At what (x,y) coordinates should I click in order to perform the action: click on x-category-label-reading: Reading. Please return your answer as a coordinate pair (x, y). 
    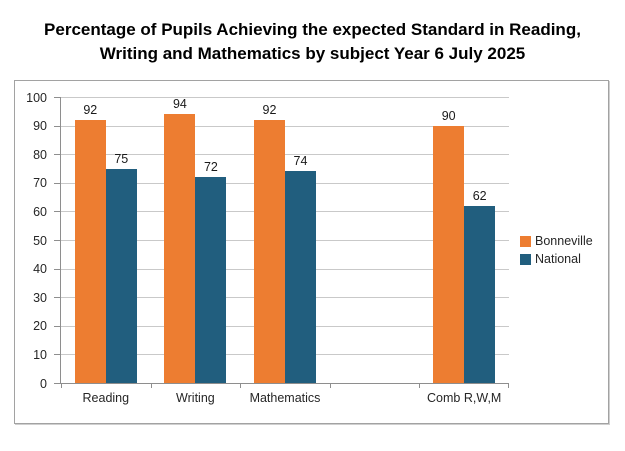
    Looking at the image, I should click on (106, 398).